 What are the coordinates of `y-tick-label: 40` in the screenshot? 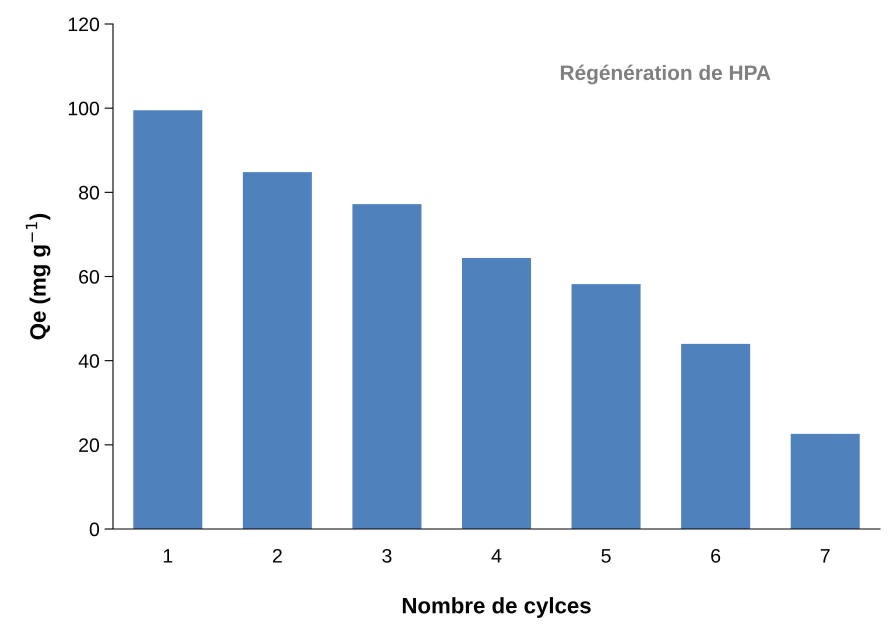 It's located at (89, 361).